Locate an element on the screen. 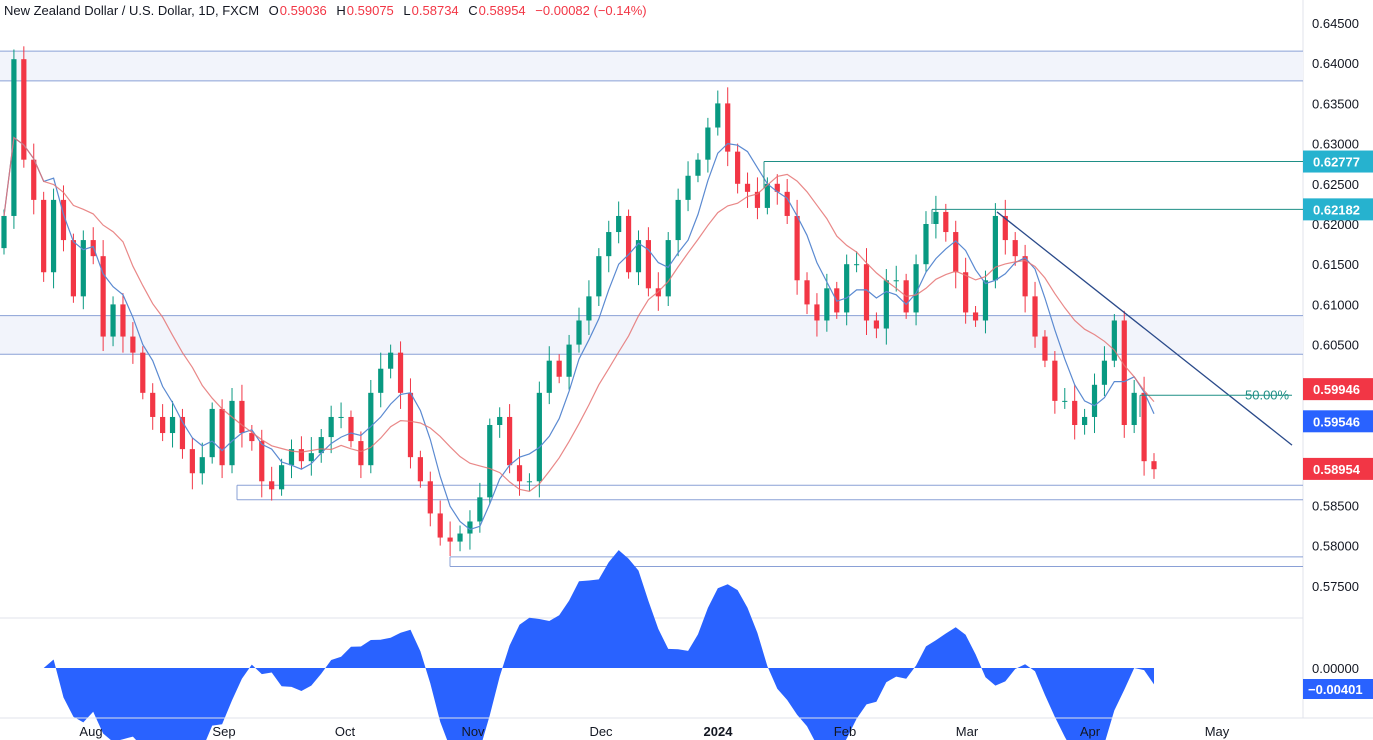  mid-zone is located at coordinates (651, 335).